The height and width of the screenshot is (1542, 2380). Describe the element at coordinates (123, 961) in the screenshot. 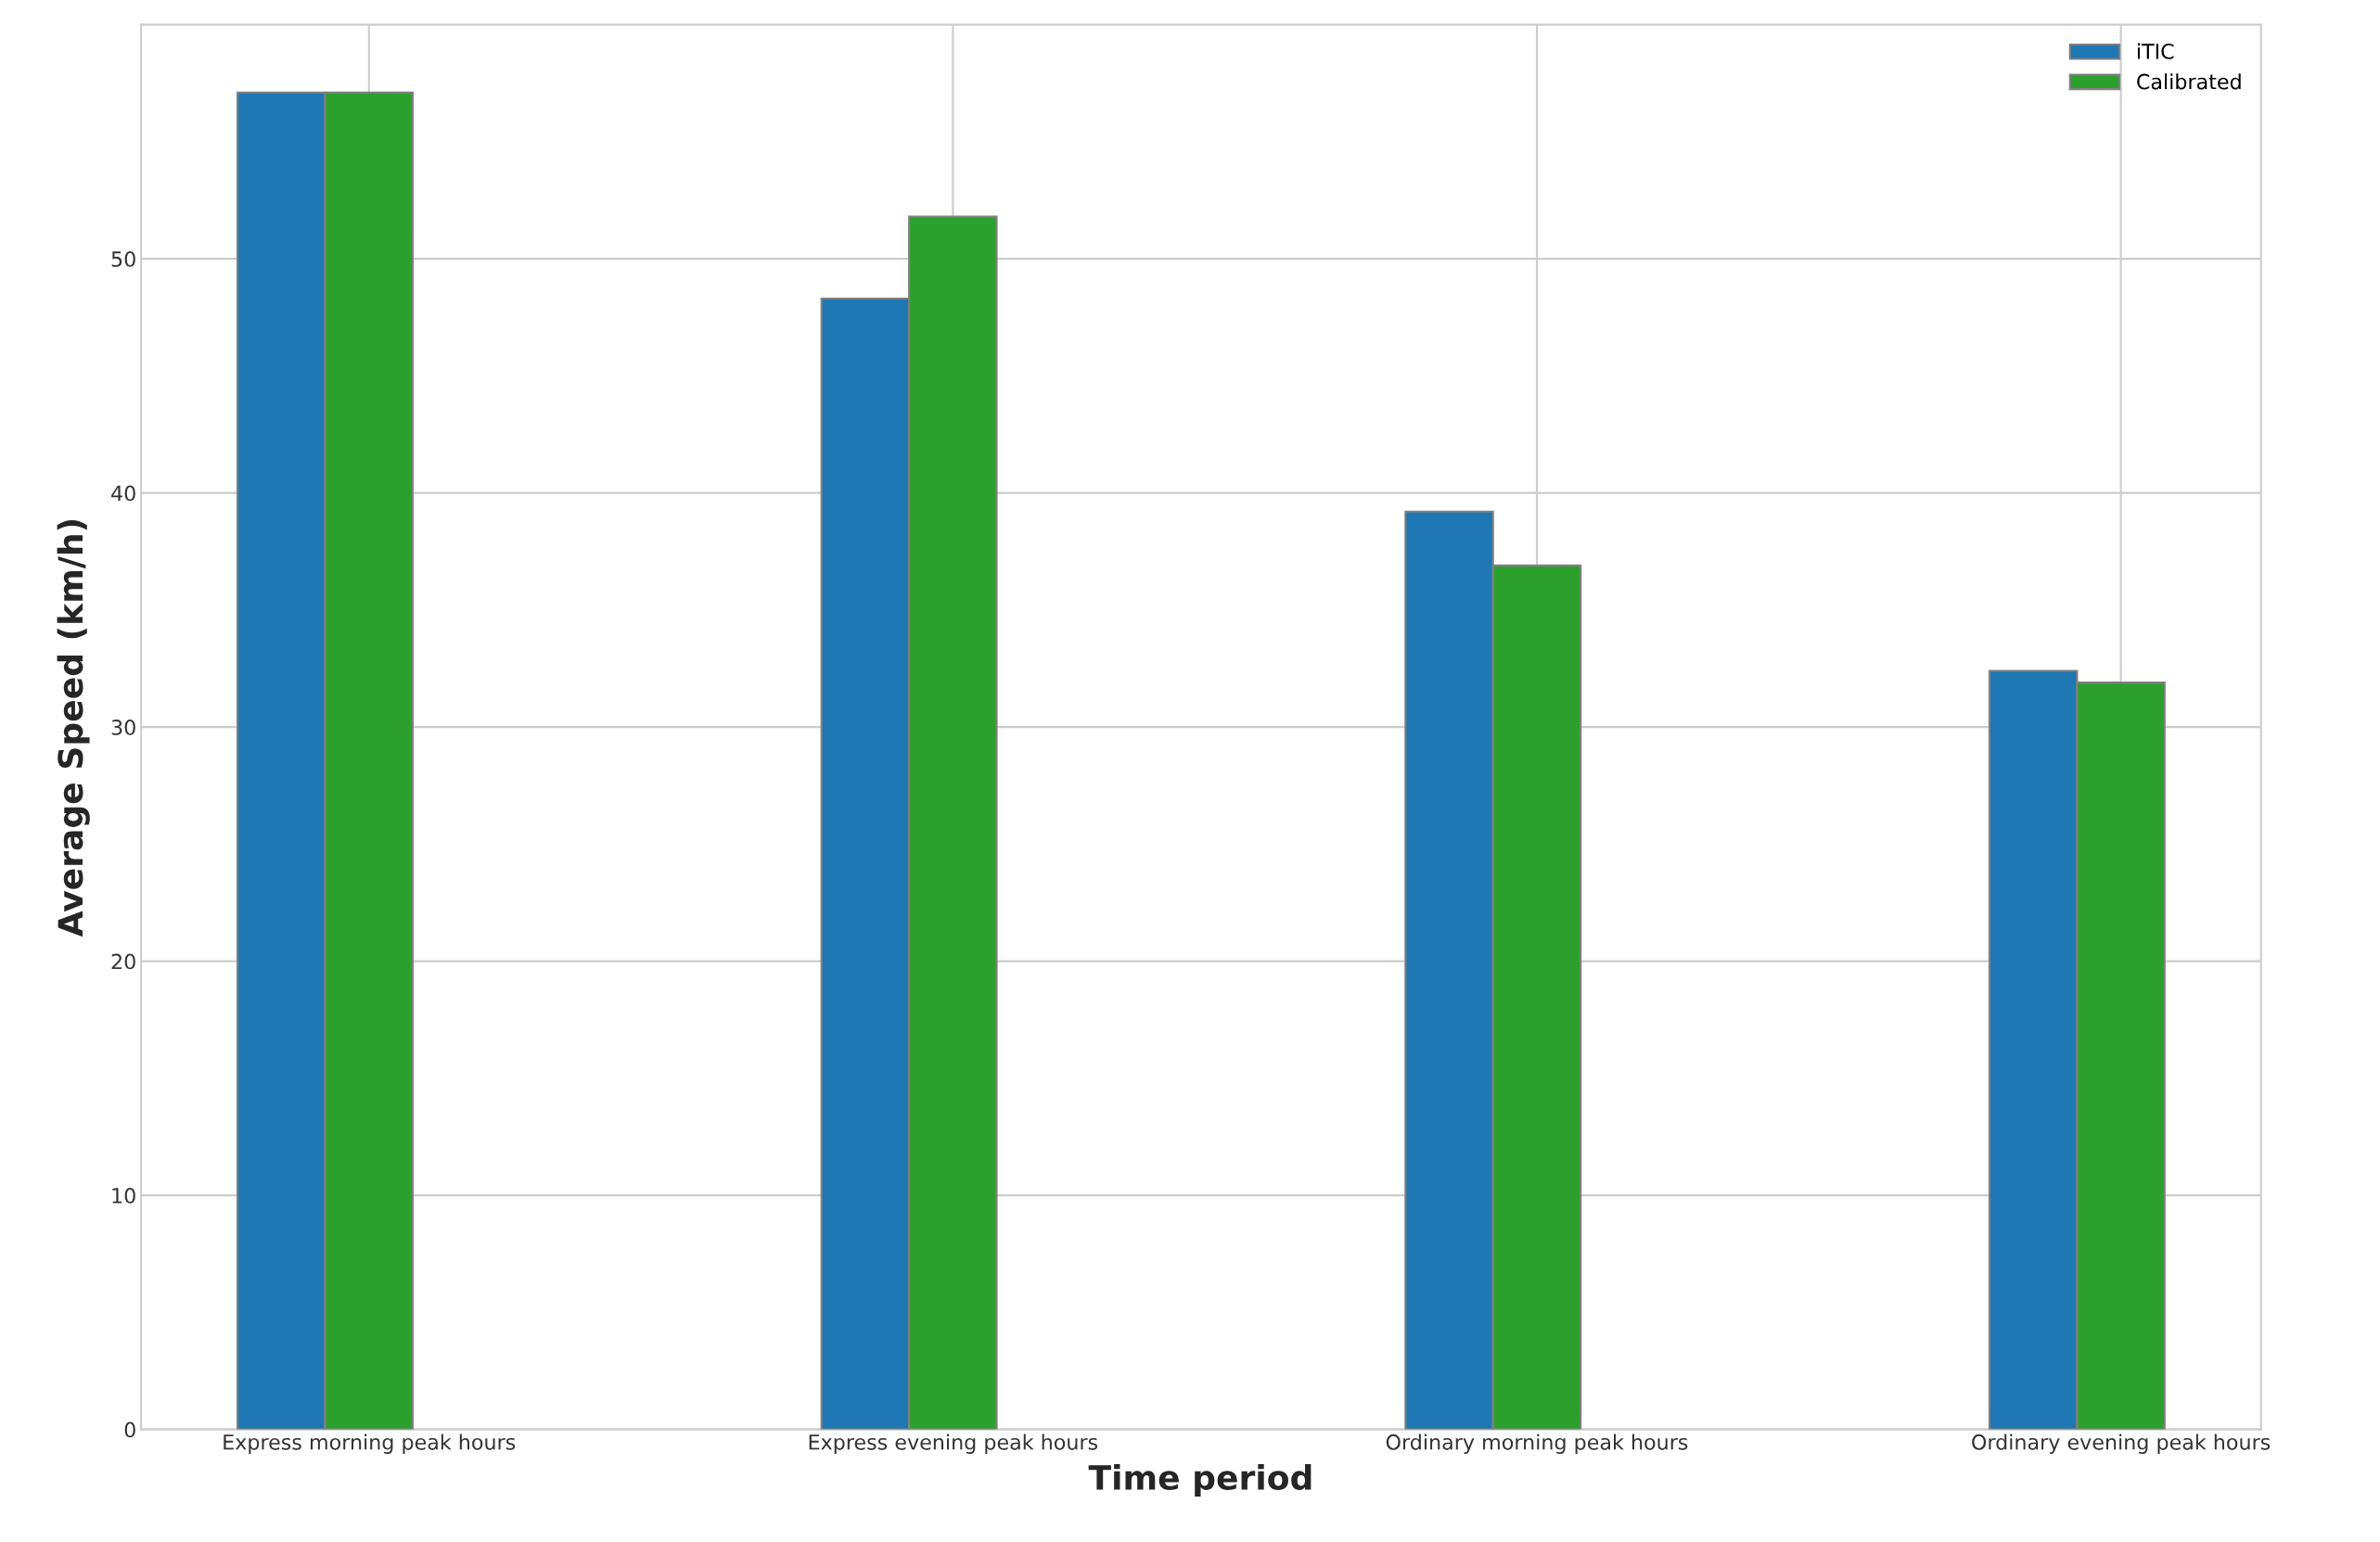

I see `y-tick-label: 20` at that location.